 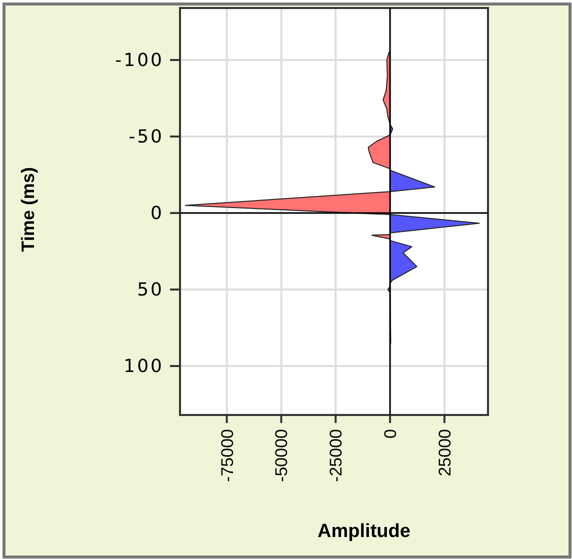 I want to click on y-tick-label: -50, so click(x=146, y=137).